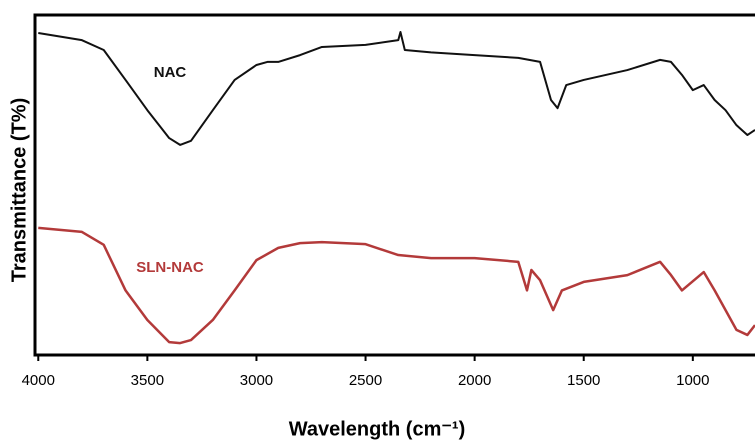 The image size is (755, 446). I want to click on x-tick-label: 3500, so click(147, 380).